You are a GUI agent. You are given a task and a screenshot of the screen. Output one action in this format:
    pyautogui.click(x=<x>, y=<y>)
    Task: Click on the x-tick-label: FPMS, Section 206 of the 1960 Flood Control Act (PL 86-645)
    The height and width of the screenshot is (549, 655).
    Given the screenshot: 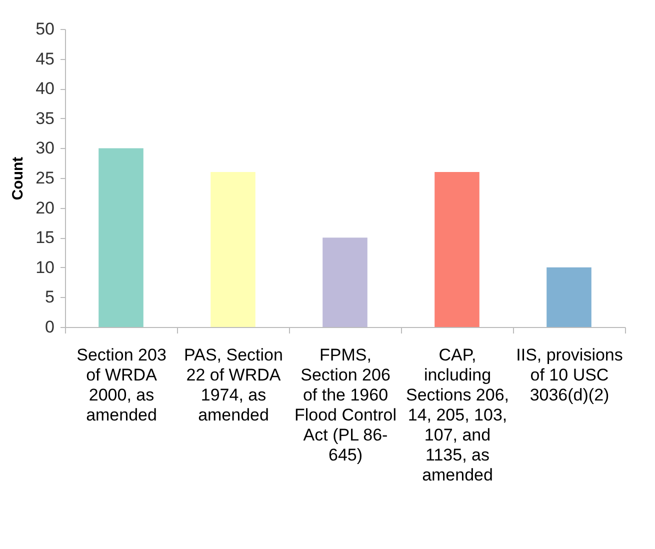 What is the action you would take?
    pyautogui.click(x=345, y=405)
    